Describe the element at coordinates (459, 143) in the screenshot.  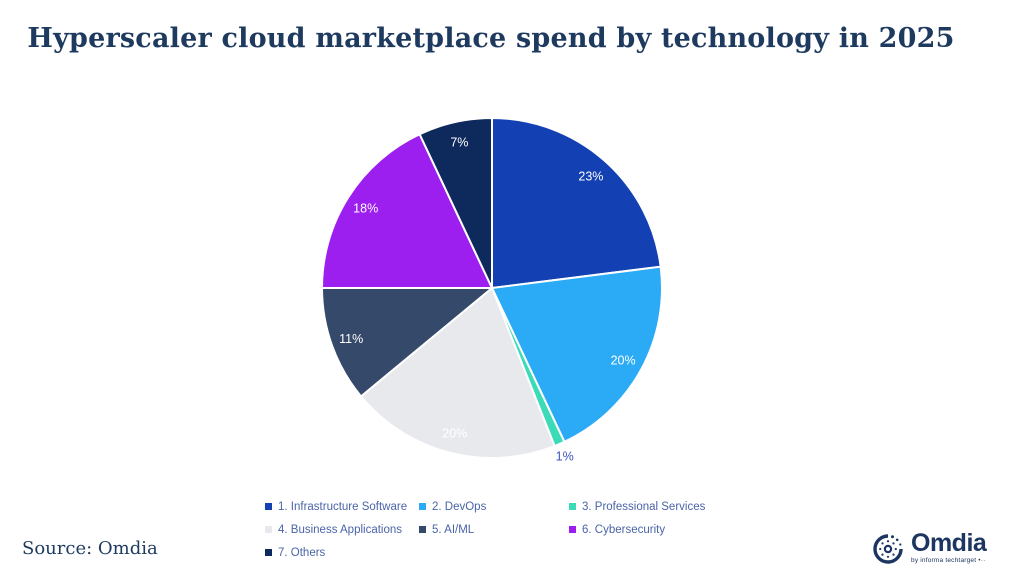
I see `pie-slice-label-7: 7%` at that location.